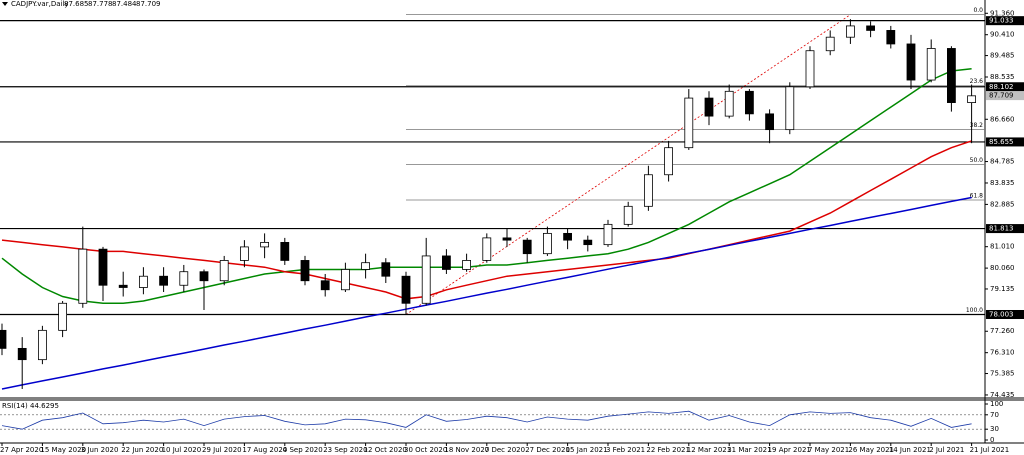 This screenshot has height=455, width=1024. What do you see at coordinates (668, 450) in the screenshot?
I see `x-tick-label: 22 Feb 2021` at bounding box center [668, 450].